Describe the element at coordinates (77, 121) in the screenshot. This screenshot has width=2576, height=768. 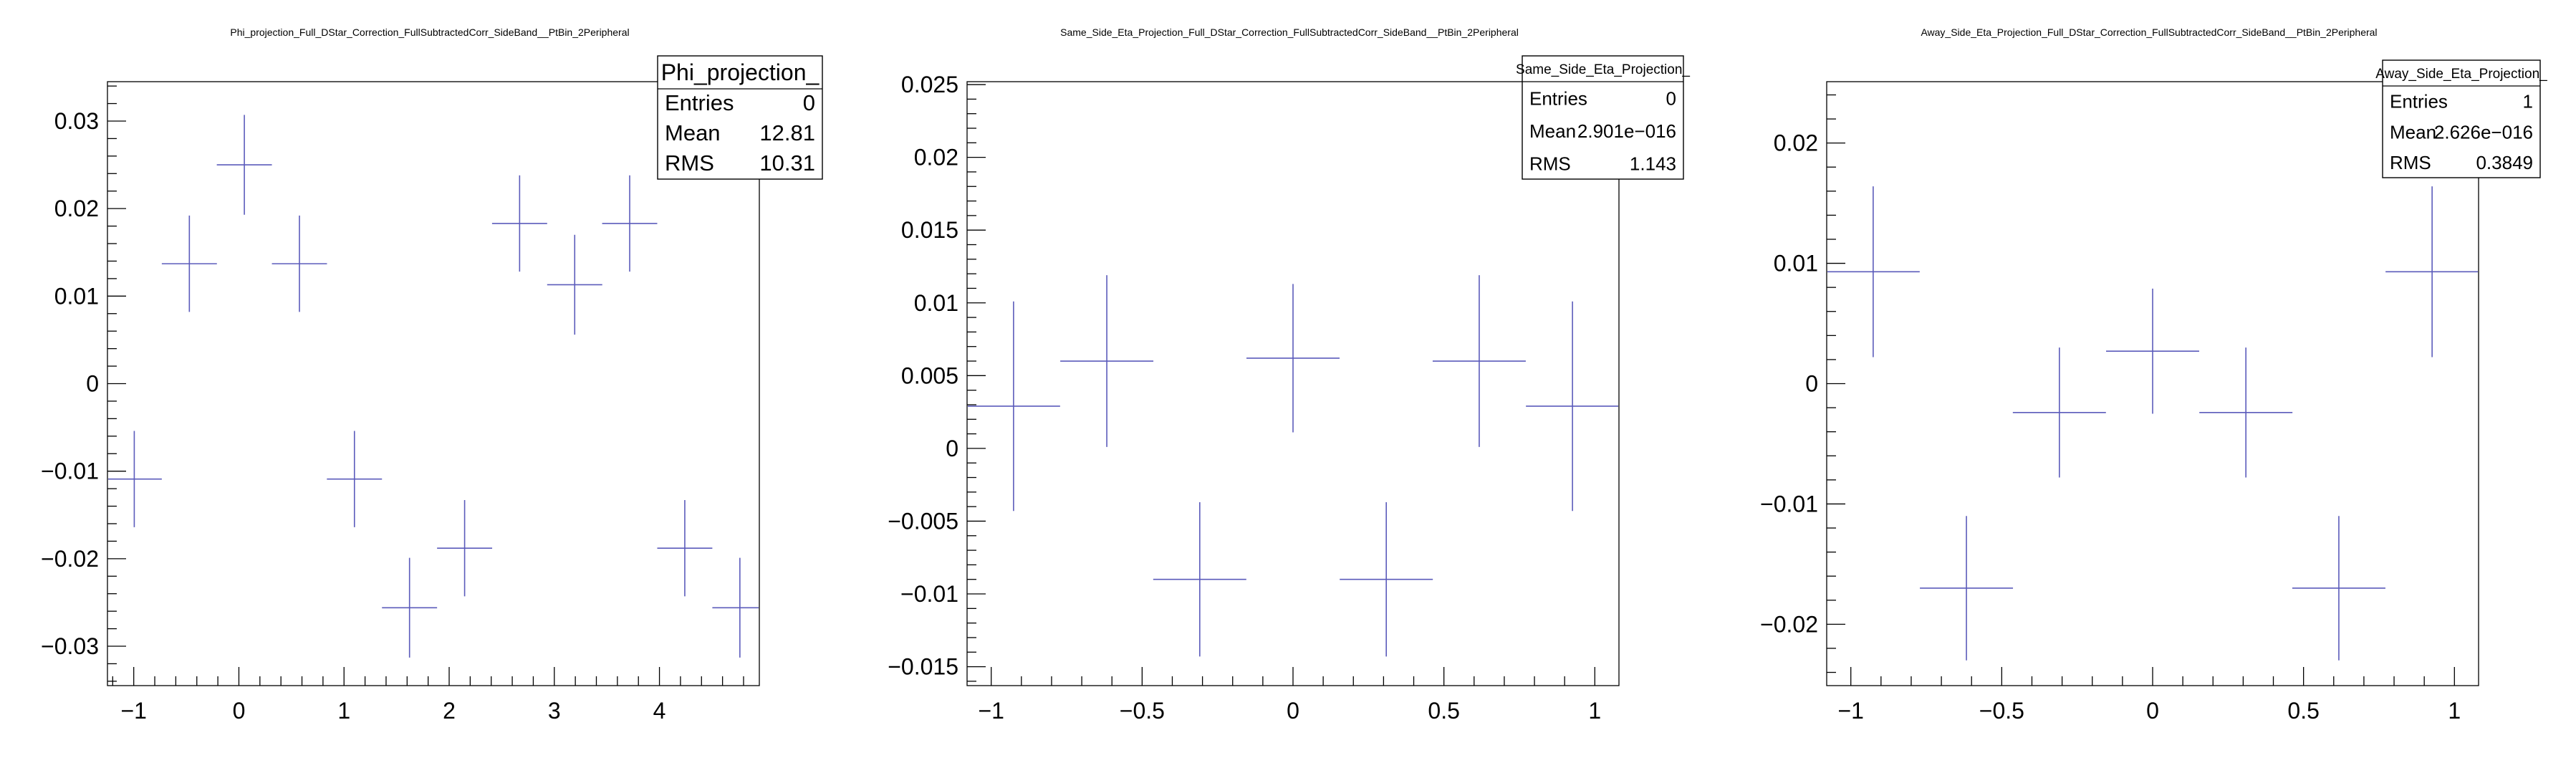
I see `y-tick-label: 0.03` at that location.